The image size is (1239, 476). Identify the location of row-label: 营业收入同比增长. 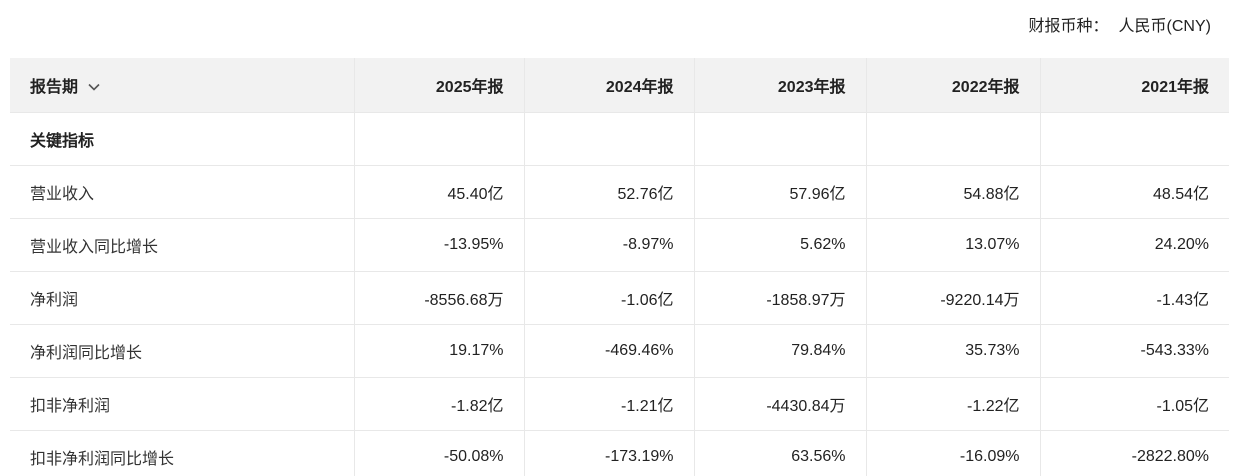
(182, 244).